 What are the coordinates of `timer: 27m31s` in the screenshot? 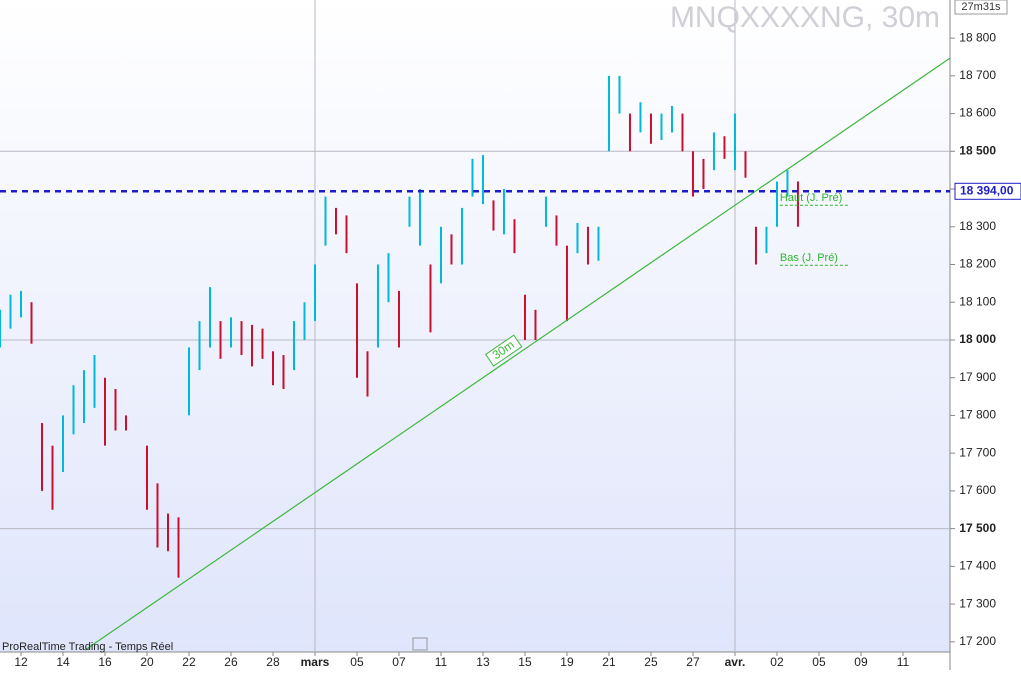 It's located at (981, 7).